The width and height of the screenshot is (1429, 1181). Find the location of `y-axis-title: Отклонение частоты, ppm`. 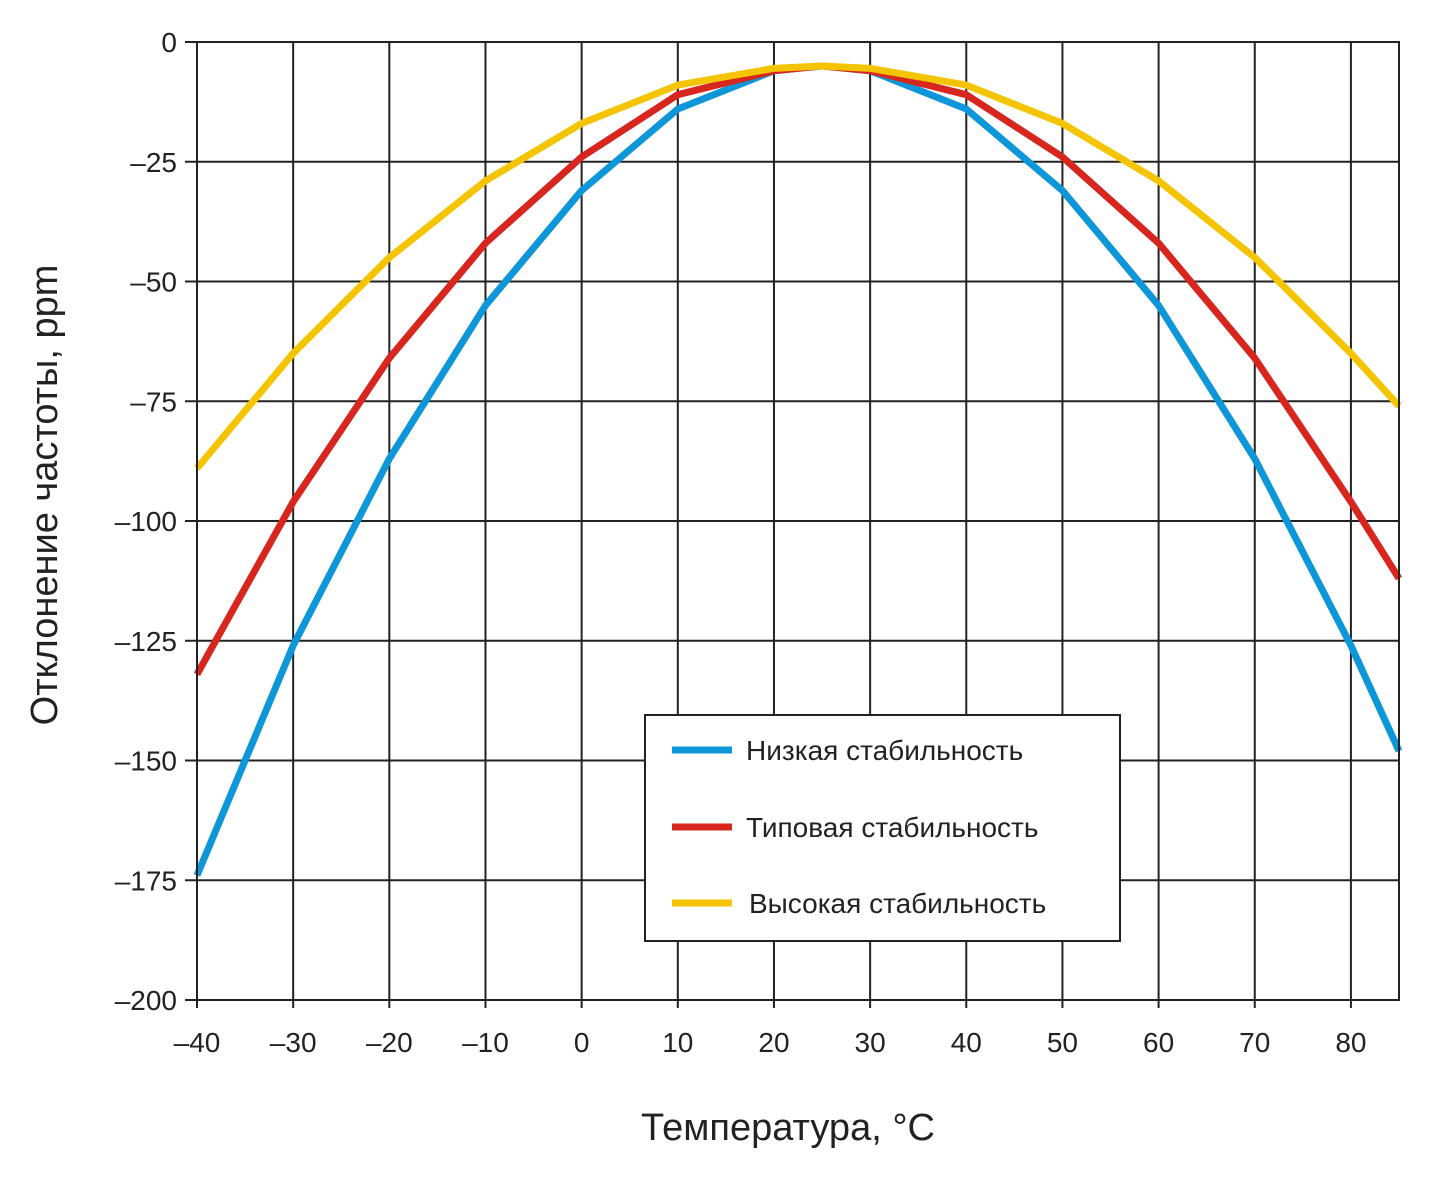

y-axis-title: Отклонение частоты, ppm is located at coordinates (45, 495).